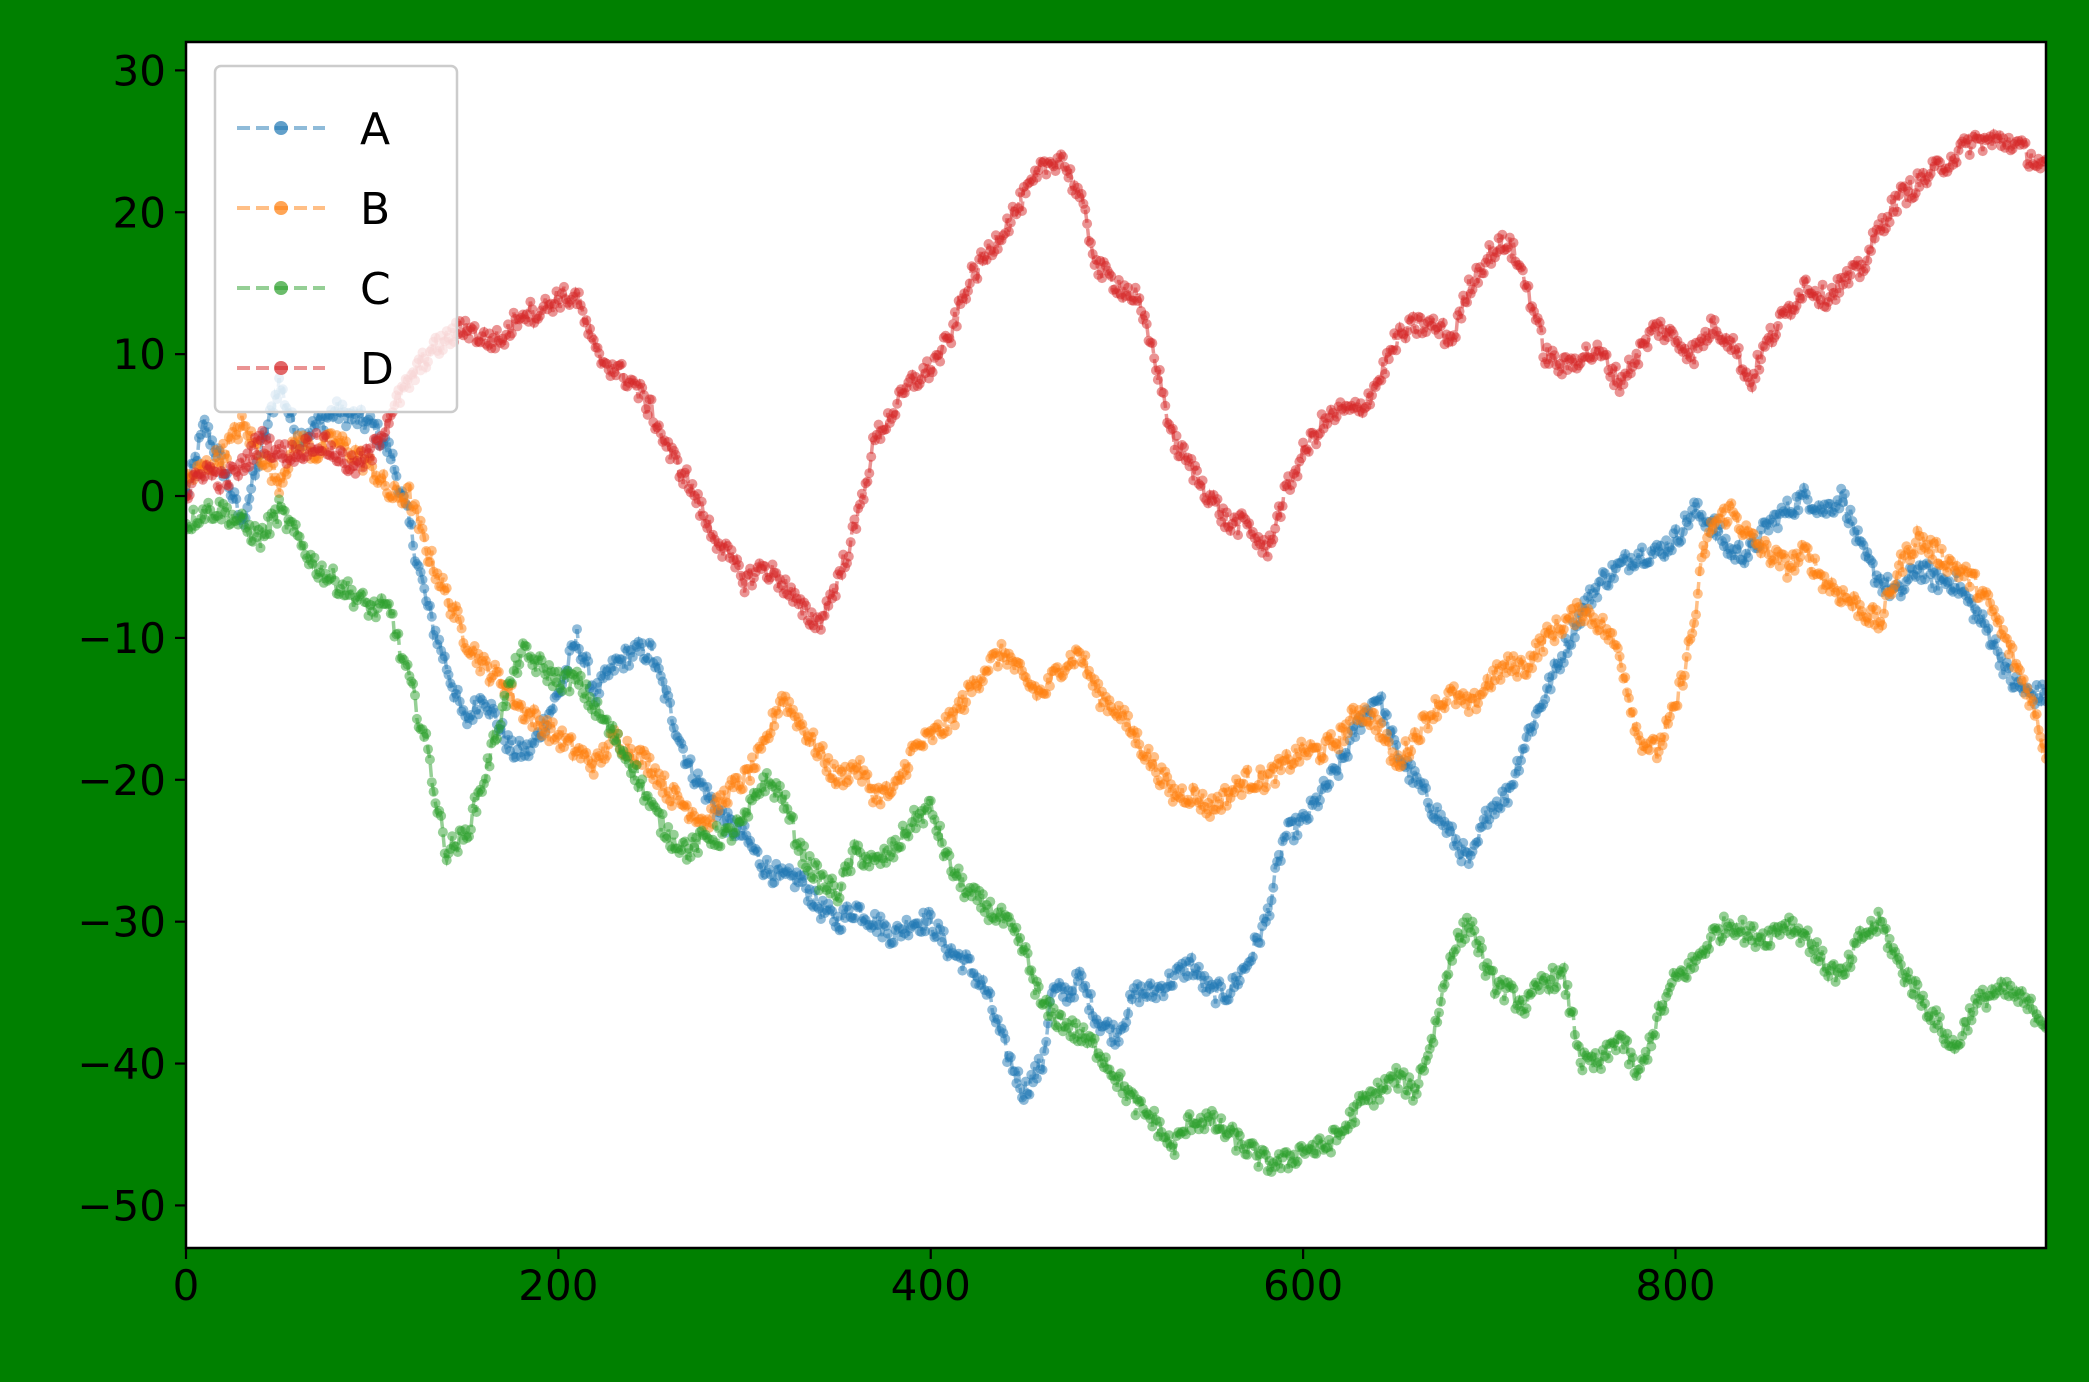 The image size is (2089, 1382). I want to click on legend-label-C: C, so click(375, 289).